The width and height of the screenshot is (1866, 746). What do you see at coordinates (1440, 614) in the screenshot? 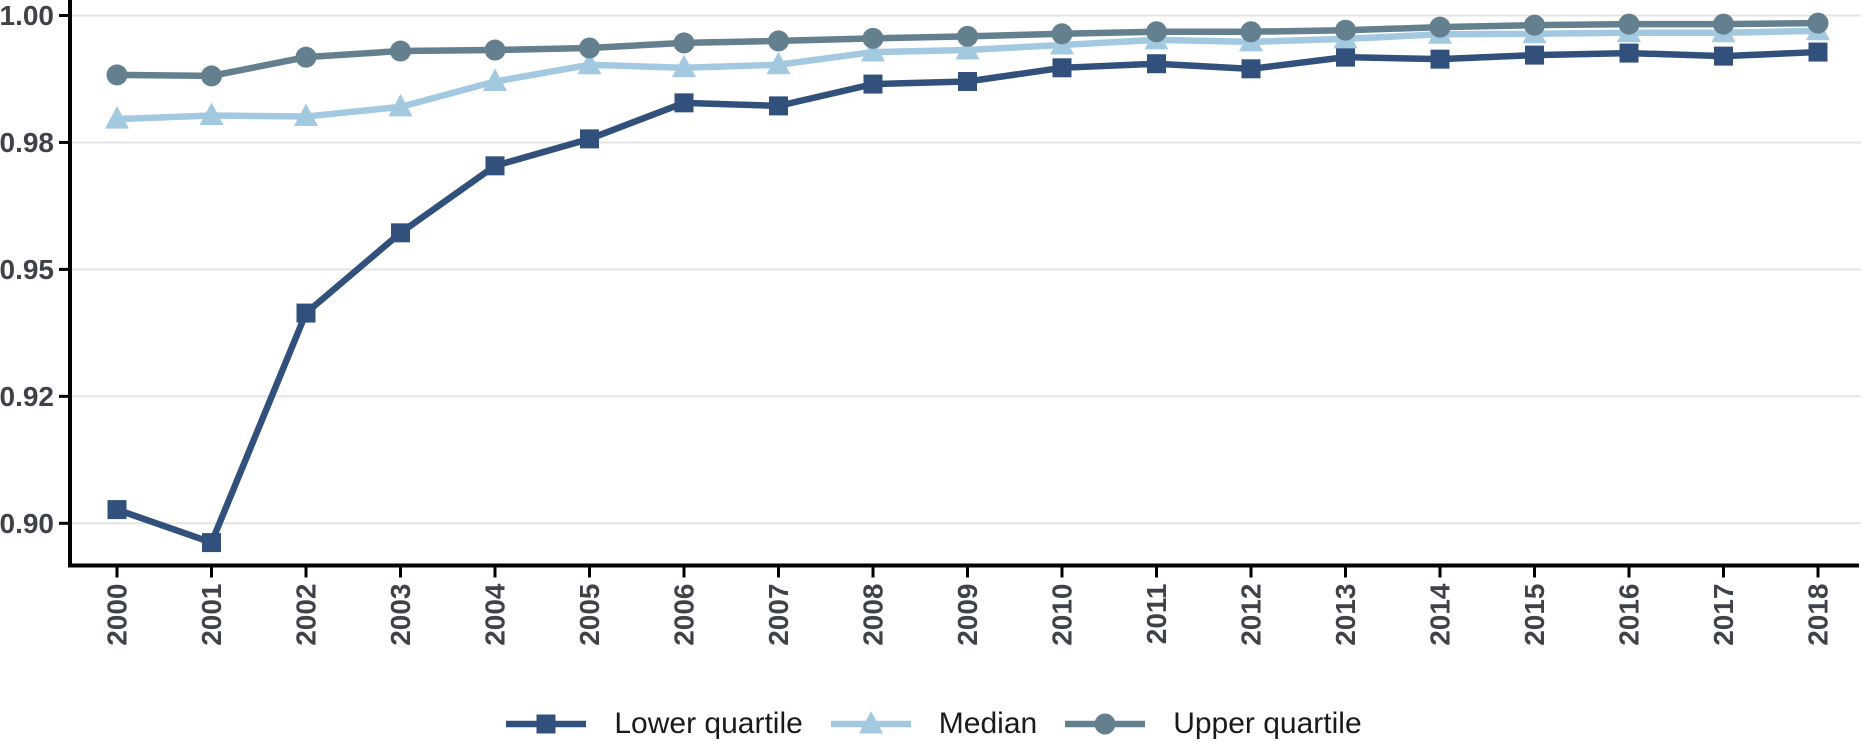
I see `svg-text: 2014` at bounding box center [1440, 614].